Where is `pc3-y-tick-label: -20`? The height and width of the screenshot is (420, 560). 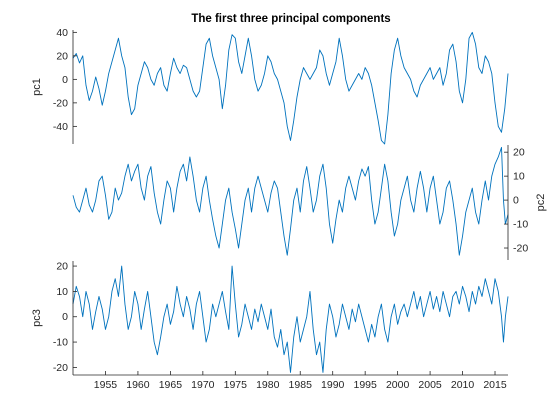 pc3-y-tick-label: -20 is located at coordinates (60, 368).